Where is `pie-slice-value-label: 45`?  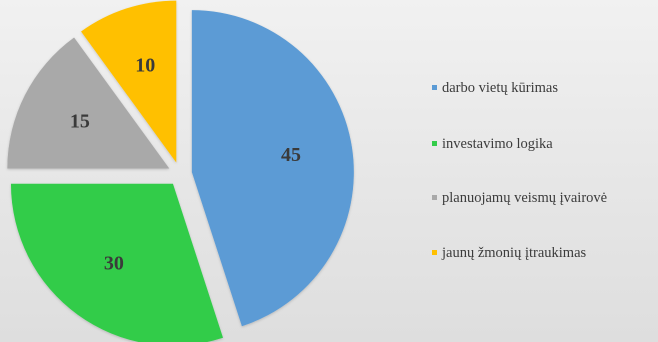
pie-slice-value-label: 45 is located at coordinates (291, 155).